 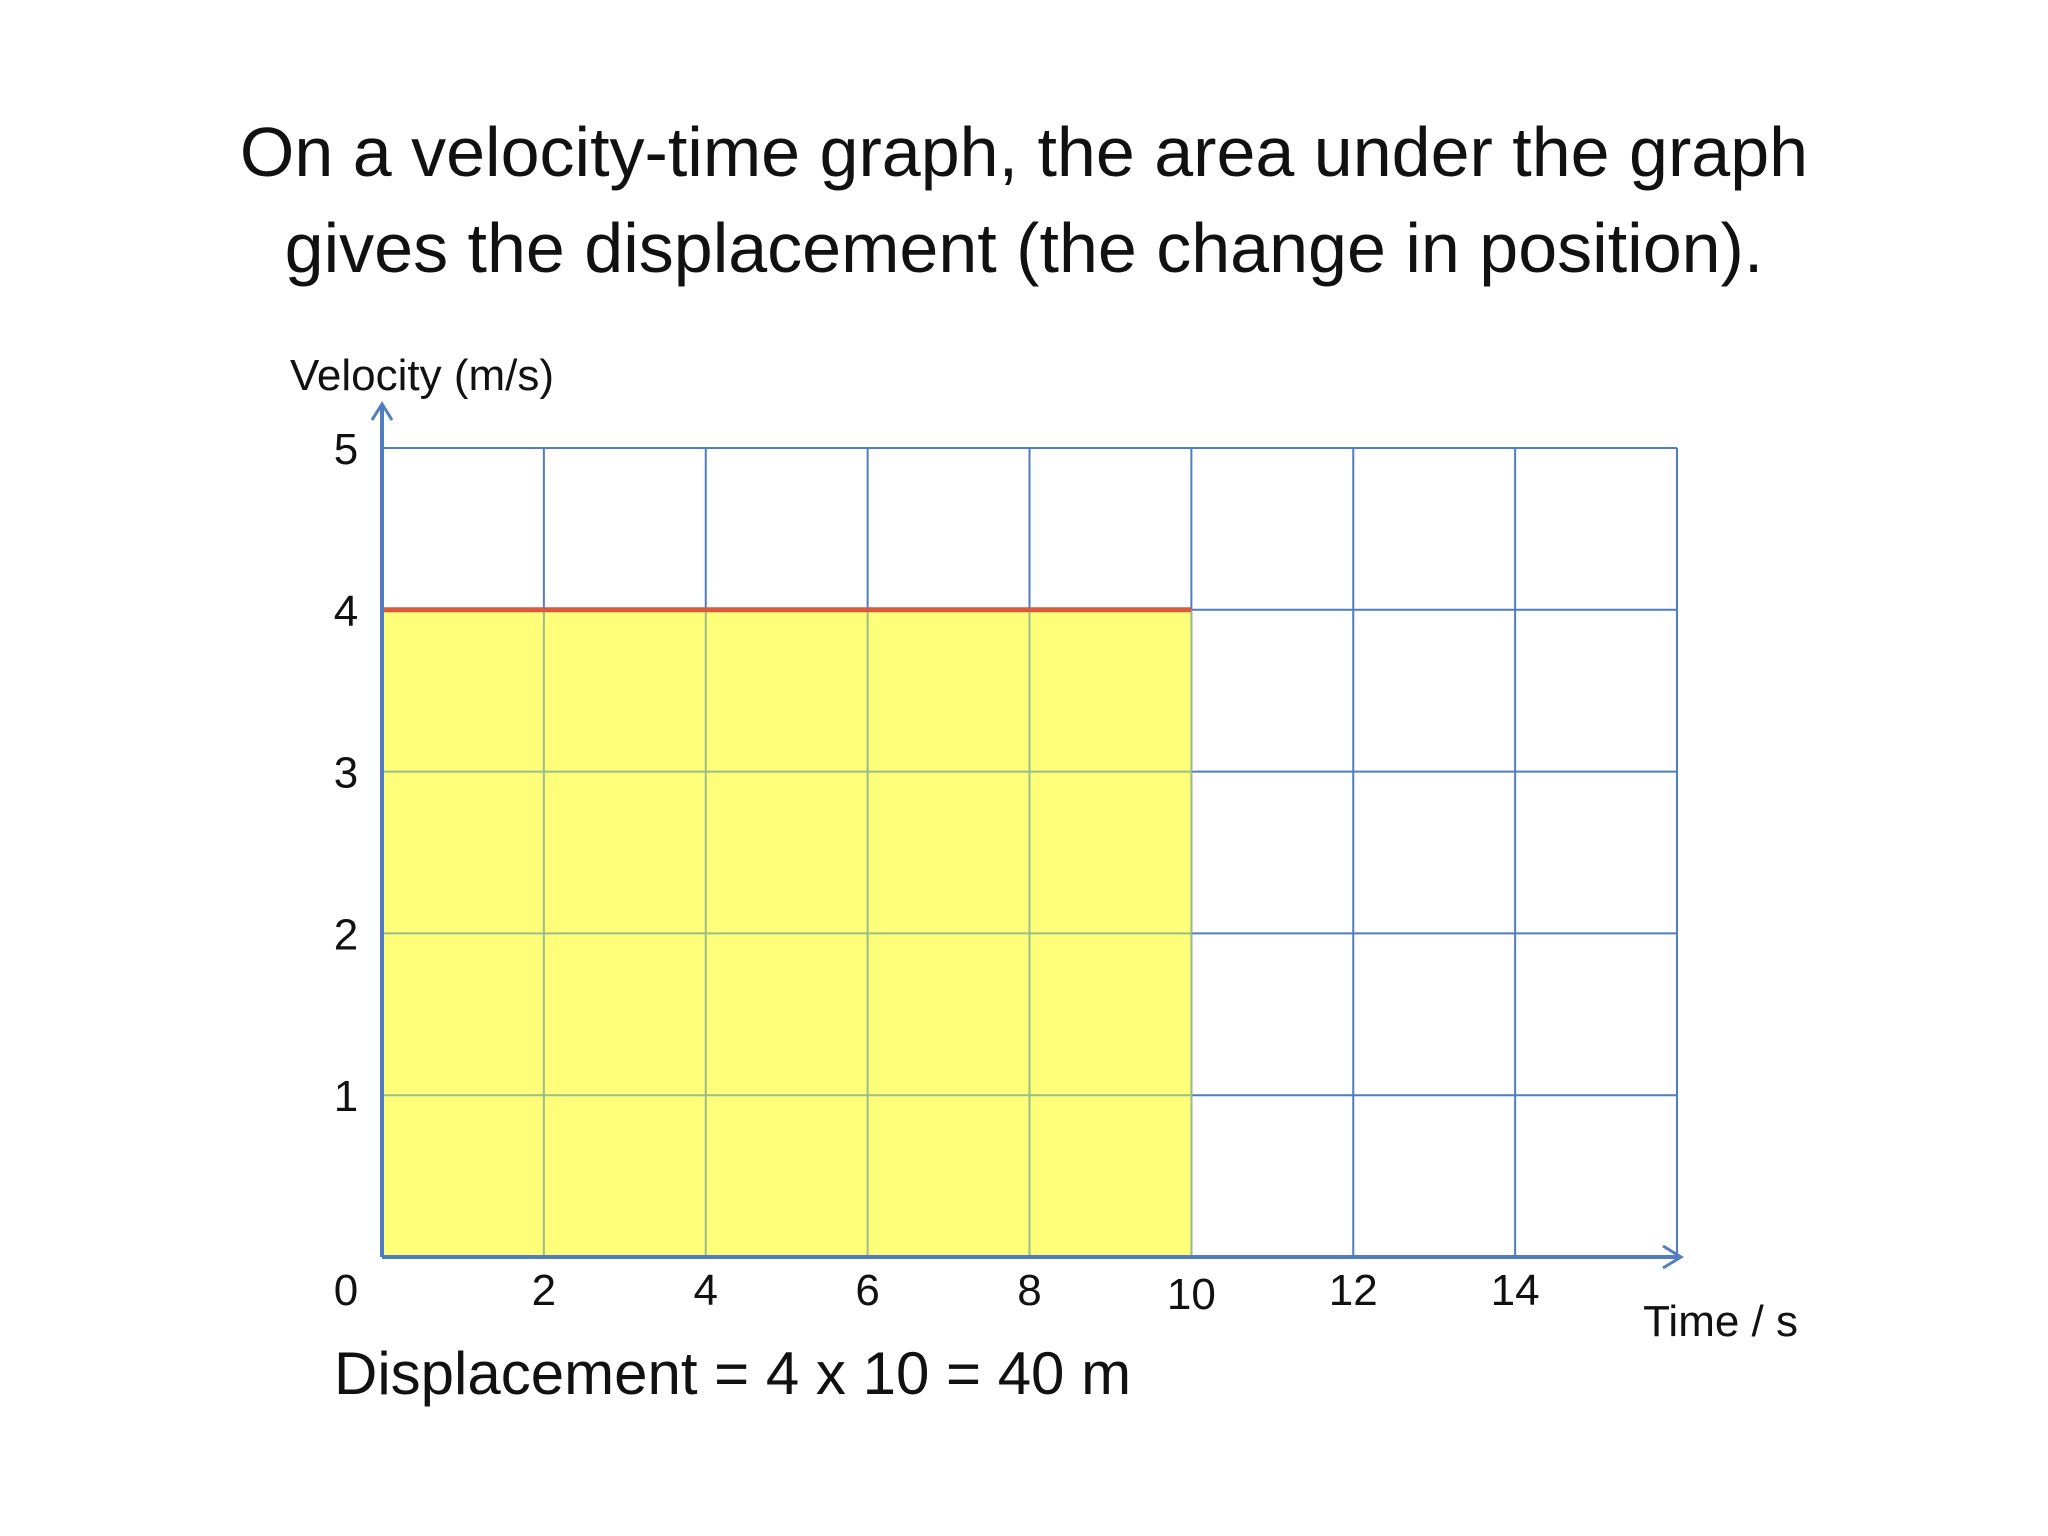 What do you see at coordinates (346, 449) in the screenshot?
I see `y-tick-label: 5` at bounding box center [346, 449].